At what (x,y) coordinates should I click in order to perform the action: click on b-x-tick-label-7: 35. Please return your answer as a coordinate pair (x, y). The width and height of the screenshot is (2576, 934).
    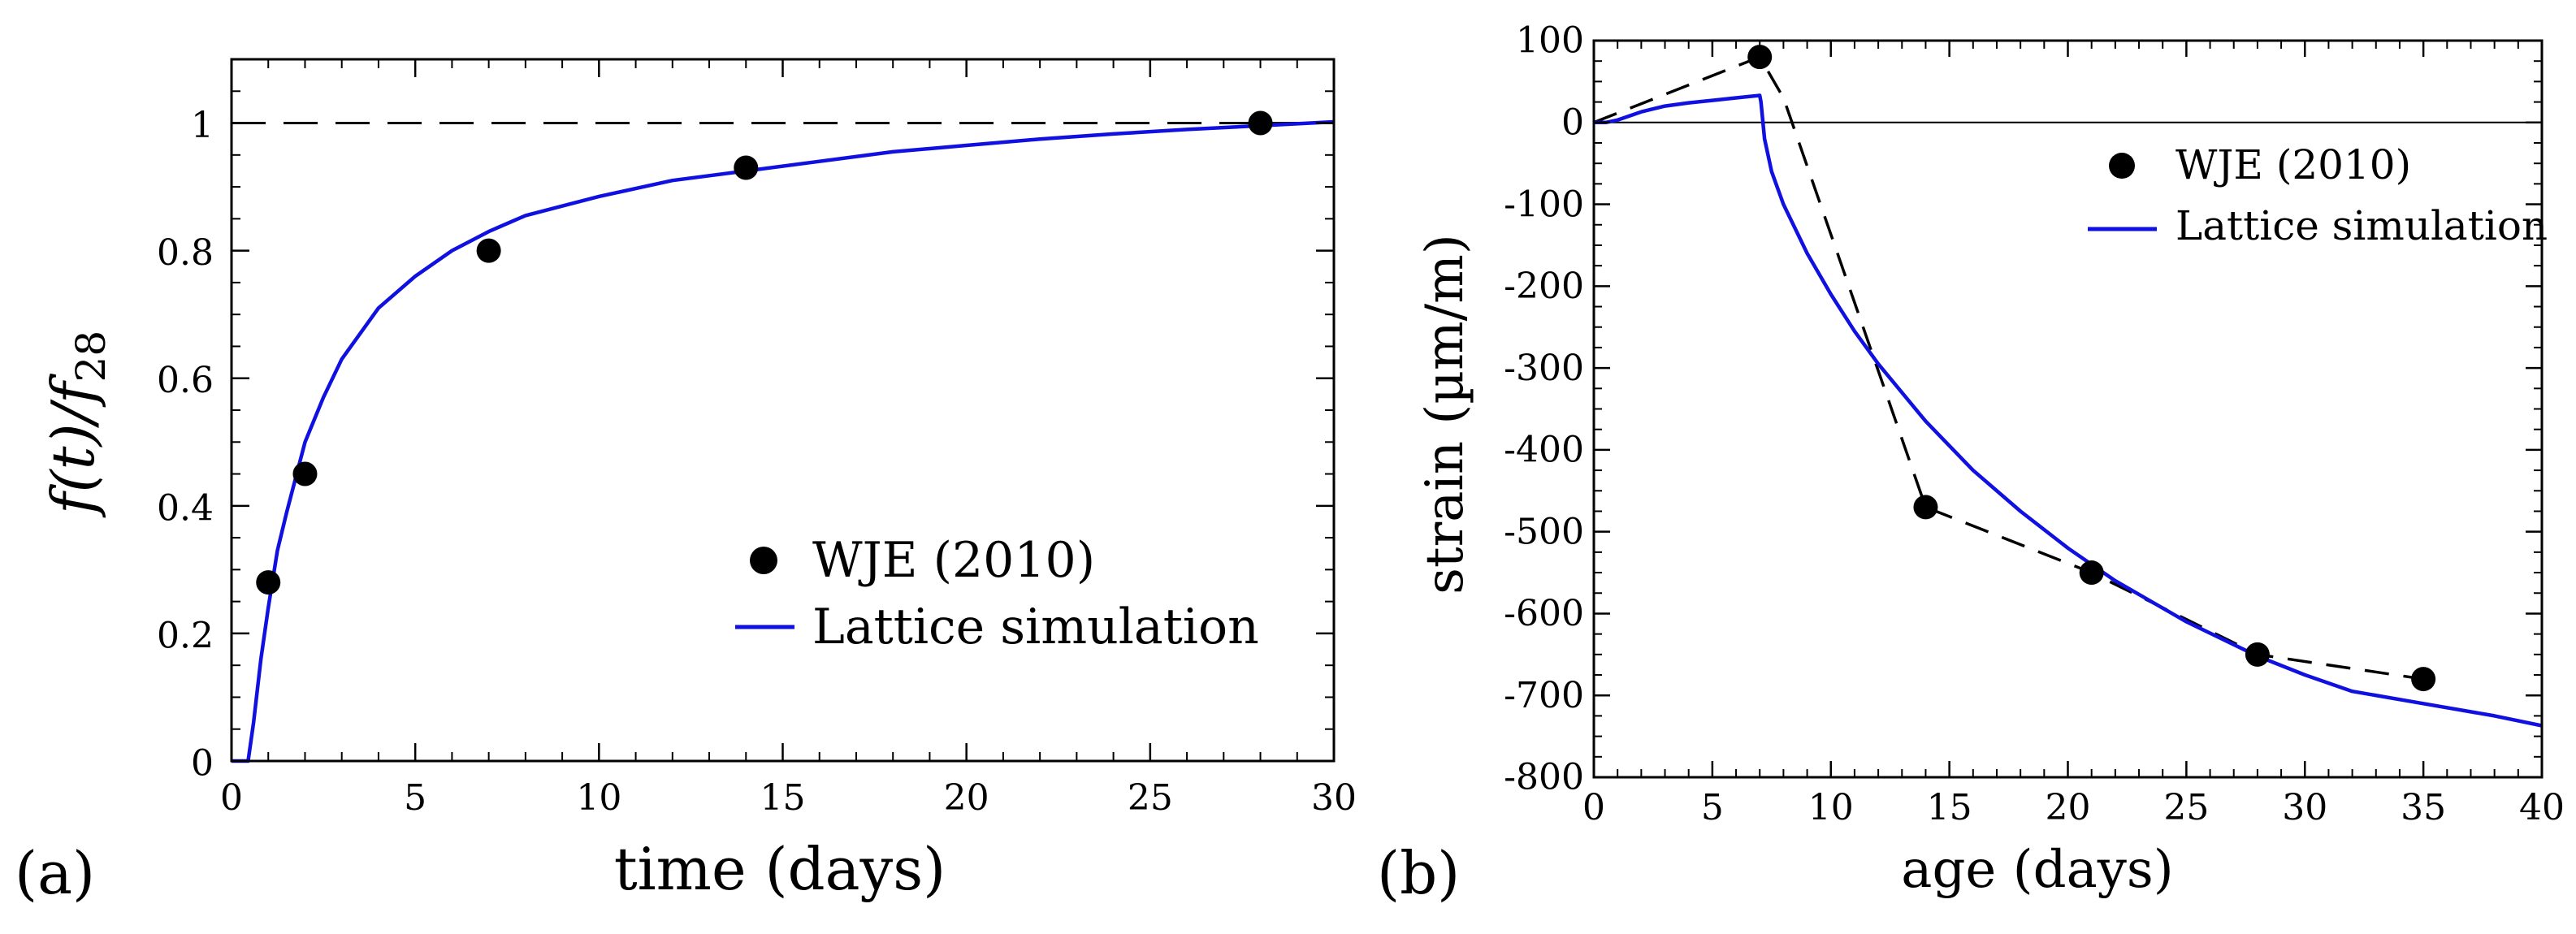
    Looking at the image, I should click on (2423, 807).